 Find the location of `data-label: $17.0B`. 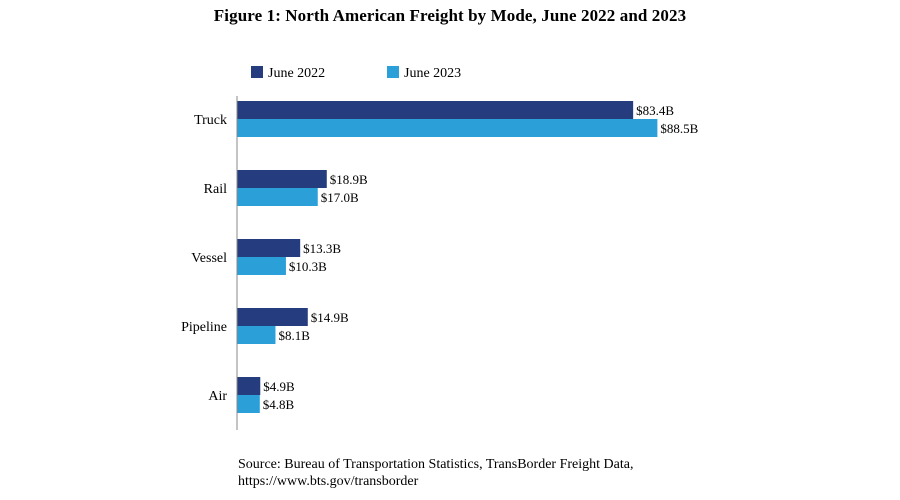

data-label: $17.0B is located at coordinates (340, 197).